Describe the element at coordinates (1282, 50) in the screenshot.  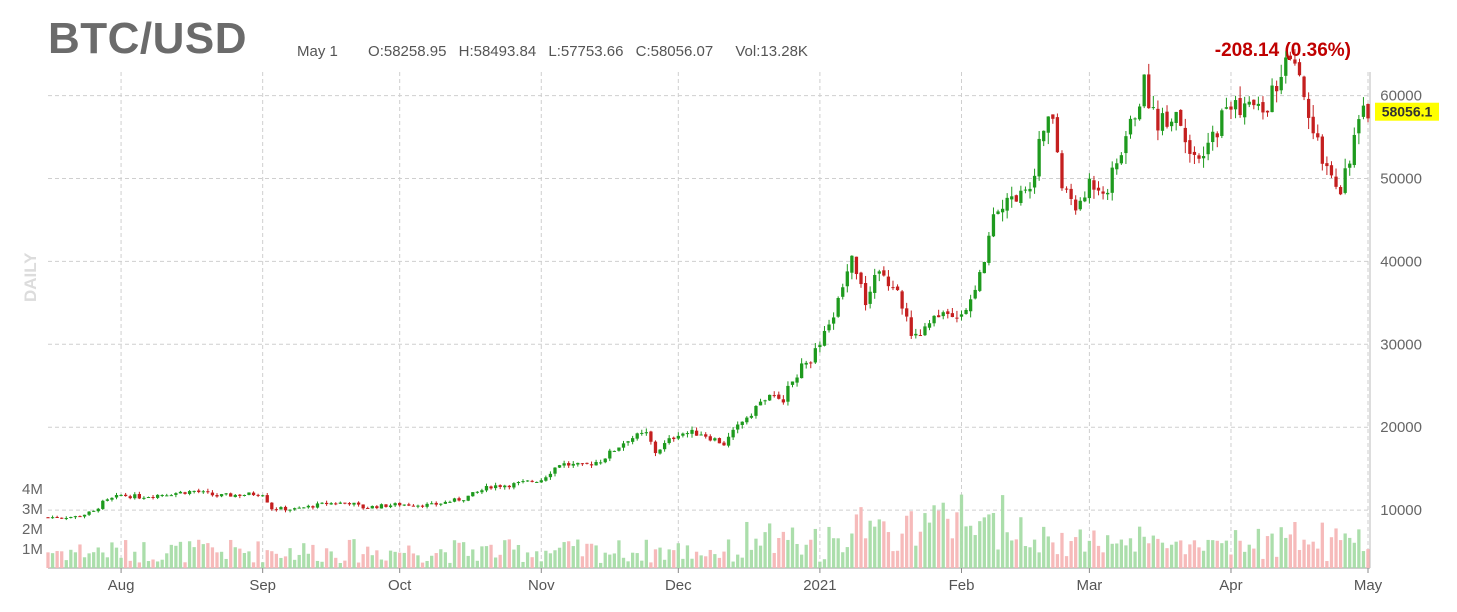
I see `price-change: -208.14 (0.36%)` at that location.